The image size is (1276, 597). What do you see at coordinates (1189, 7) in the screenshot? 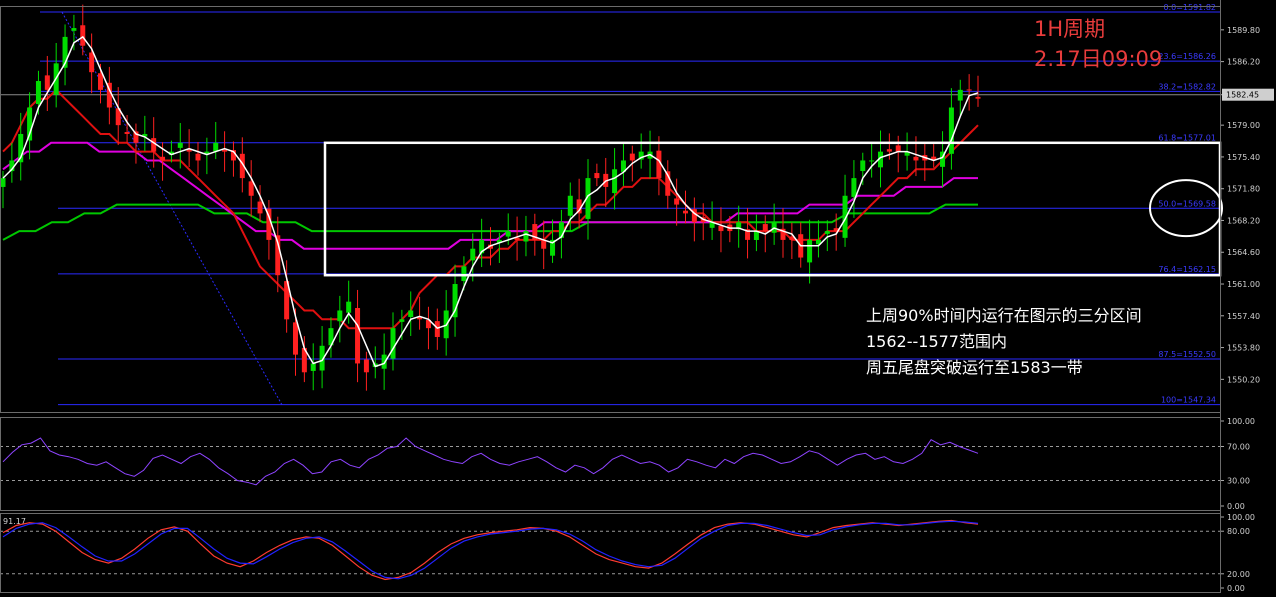
I see `fib-label: 0.0=1591.82` at bounding box center [1189, 7].